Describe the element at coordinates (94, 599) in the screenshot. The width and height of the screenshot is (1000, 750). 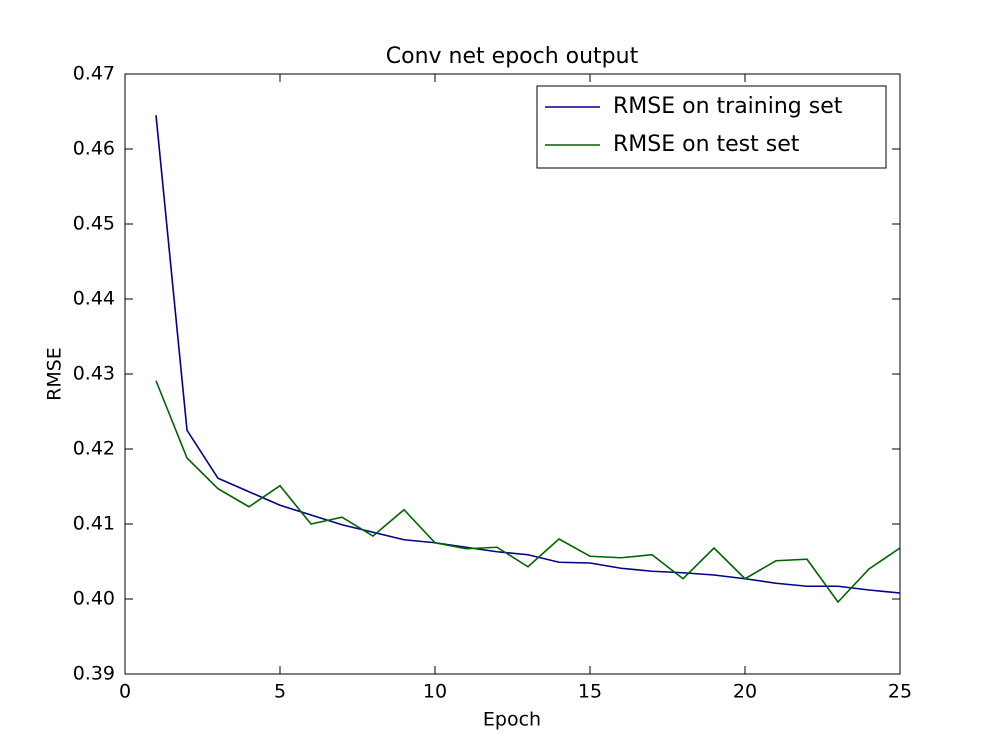
I see `y-tick-label: 0.40` at that location.